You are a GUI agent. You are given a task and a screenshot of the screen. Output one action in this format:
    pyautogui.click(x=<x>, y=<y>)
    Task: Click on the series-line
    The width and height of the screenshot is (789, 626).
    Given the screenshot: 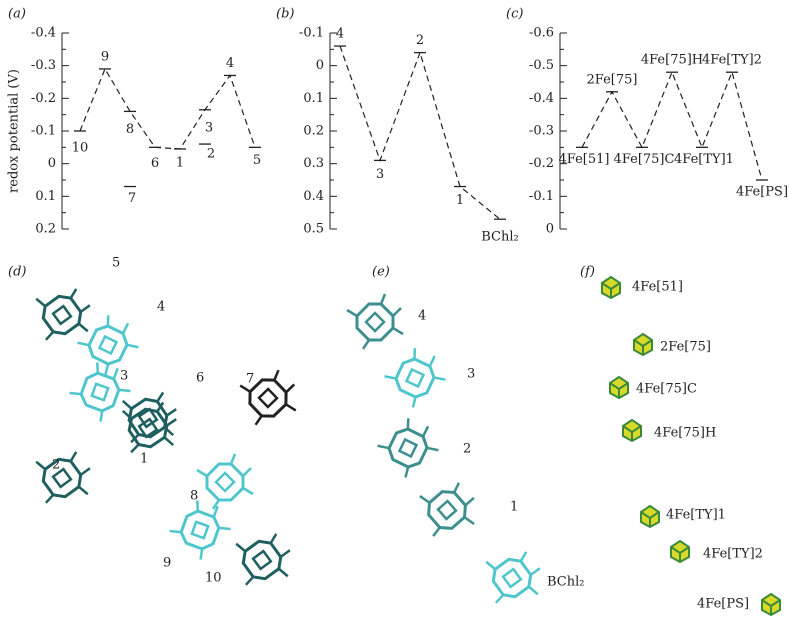 What is the action you would take?
    pyautogui.click(x=167, y=109)
    